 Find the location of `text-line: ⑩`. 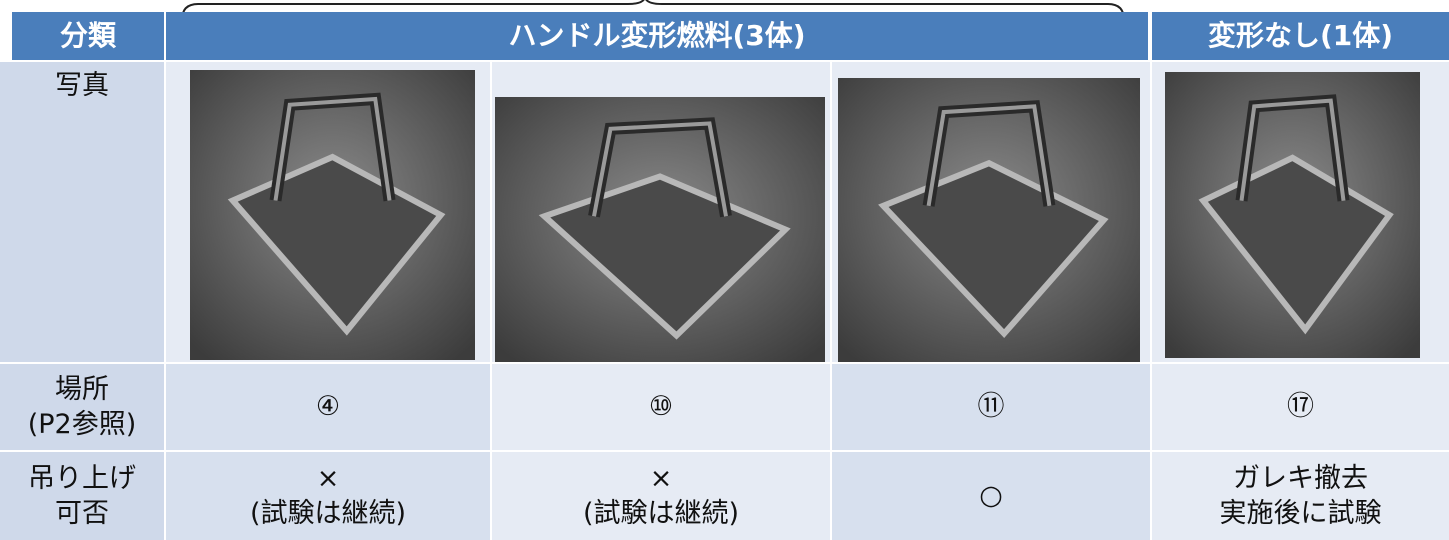

text-line: ⑩ is located at coordinates (661, 407).